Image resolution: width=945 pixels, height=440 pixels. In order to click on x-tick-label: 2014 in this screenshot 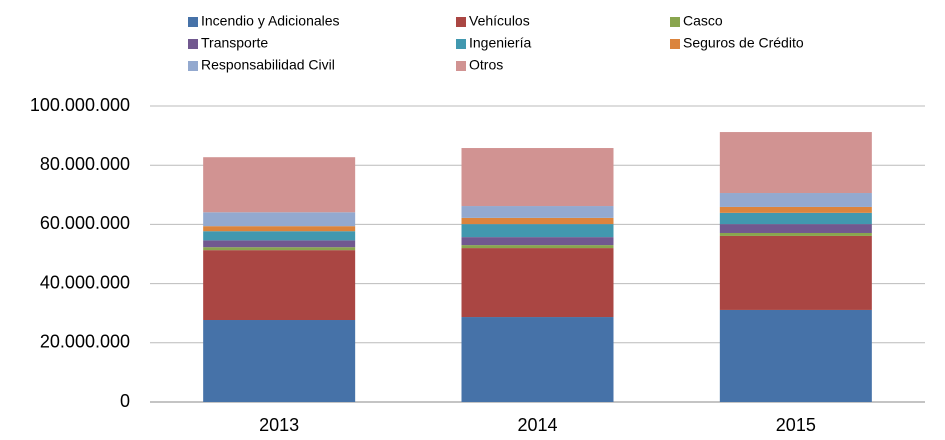, I will do `click(537, 425)`.